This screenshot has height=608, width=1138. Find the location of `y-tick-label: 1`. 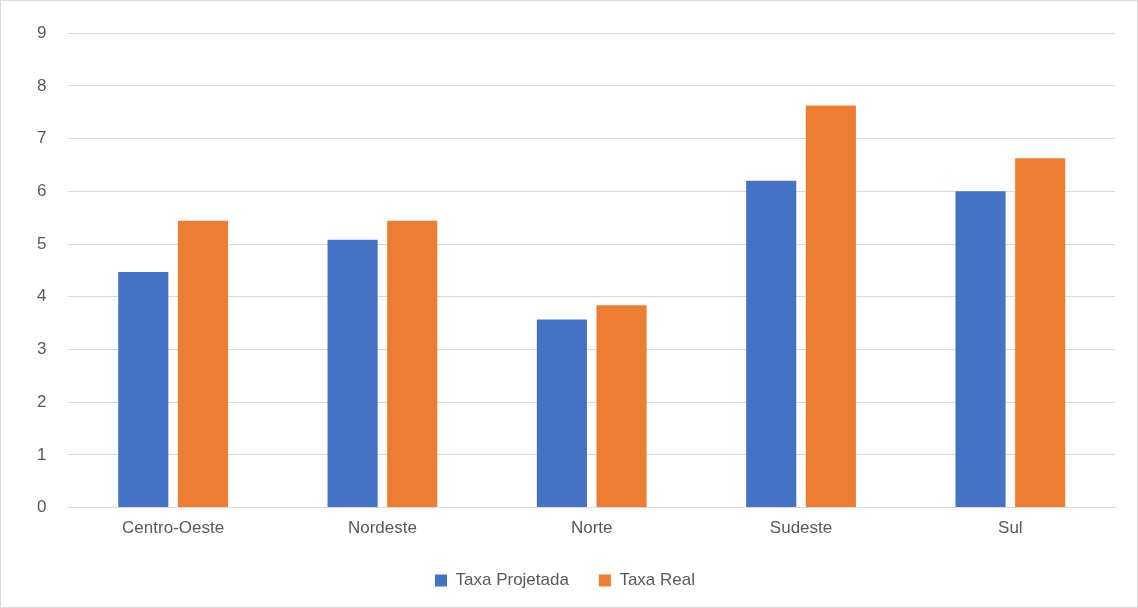

y-tick-label: 1 is located at coordinates (41, 454).